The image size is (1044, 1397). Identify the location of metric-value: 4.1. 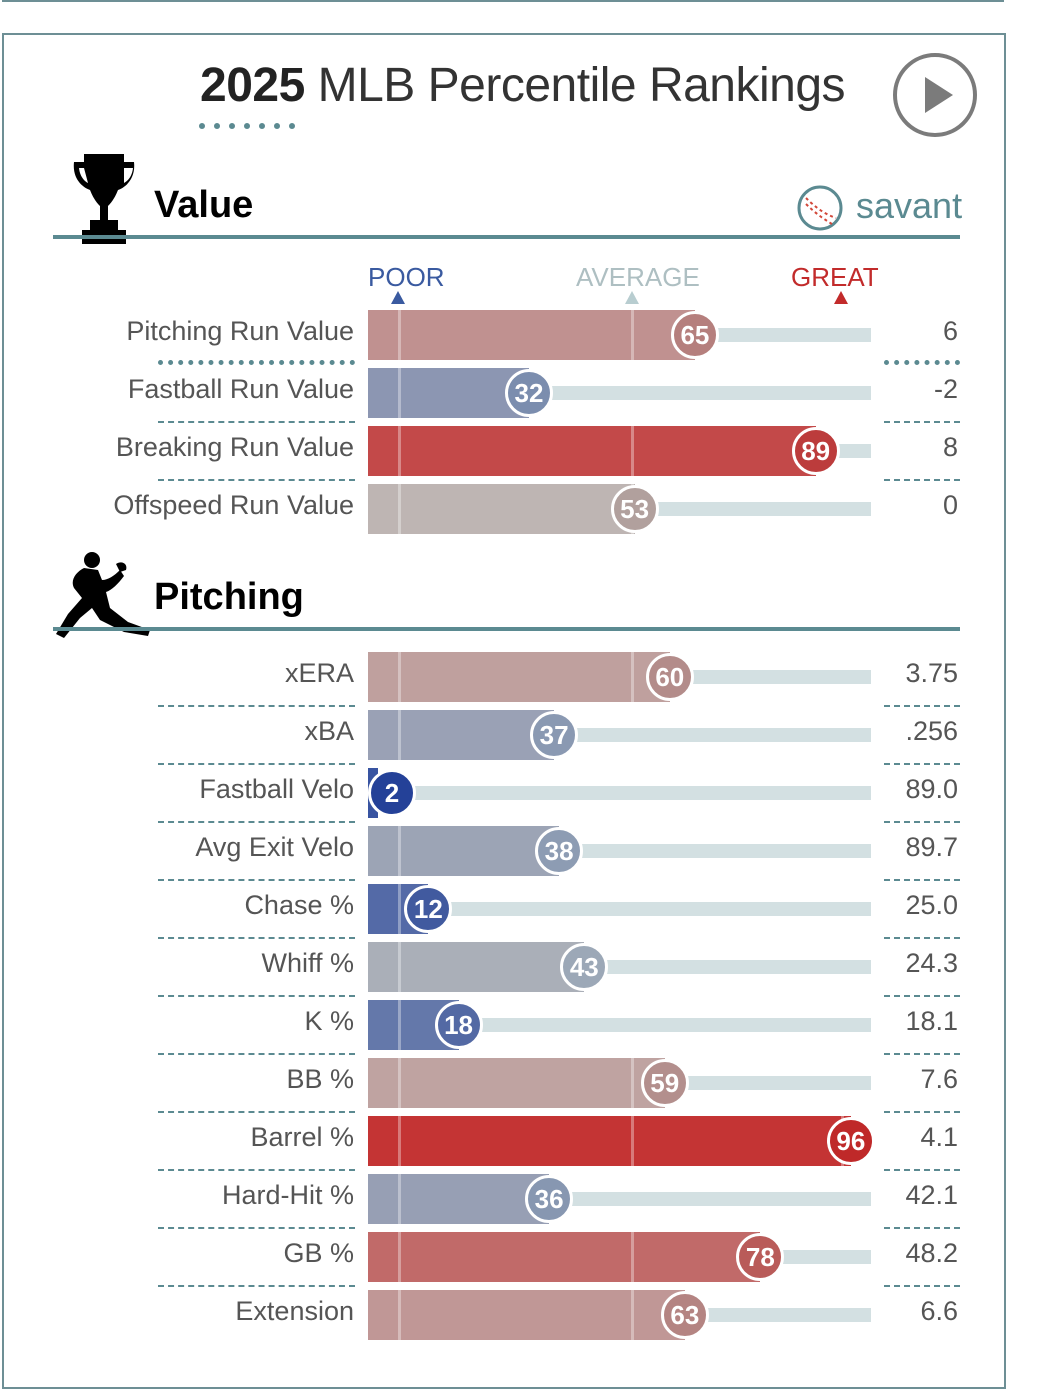
(939, 1137).